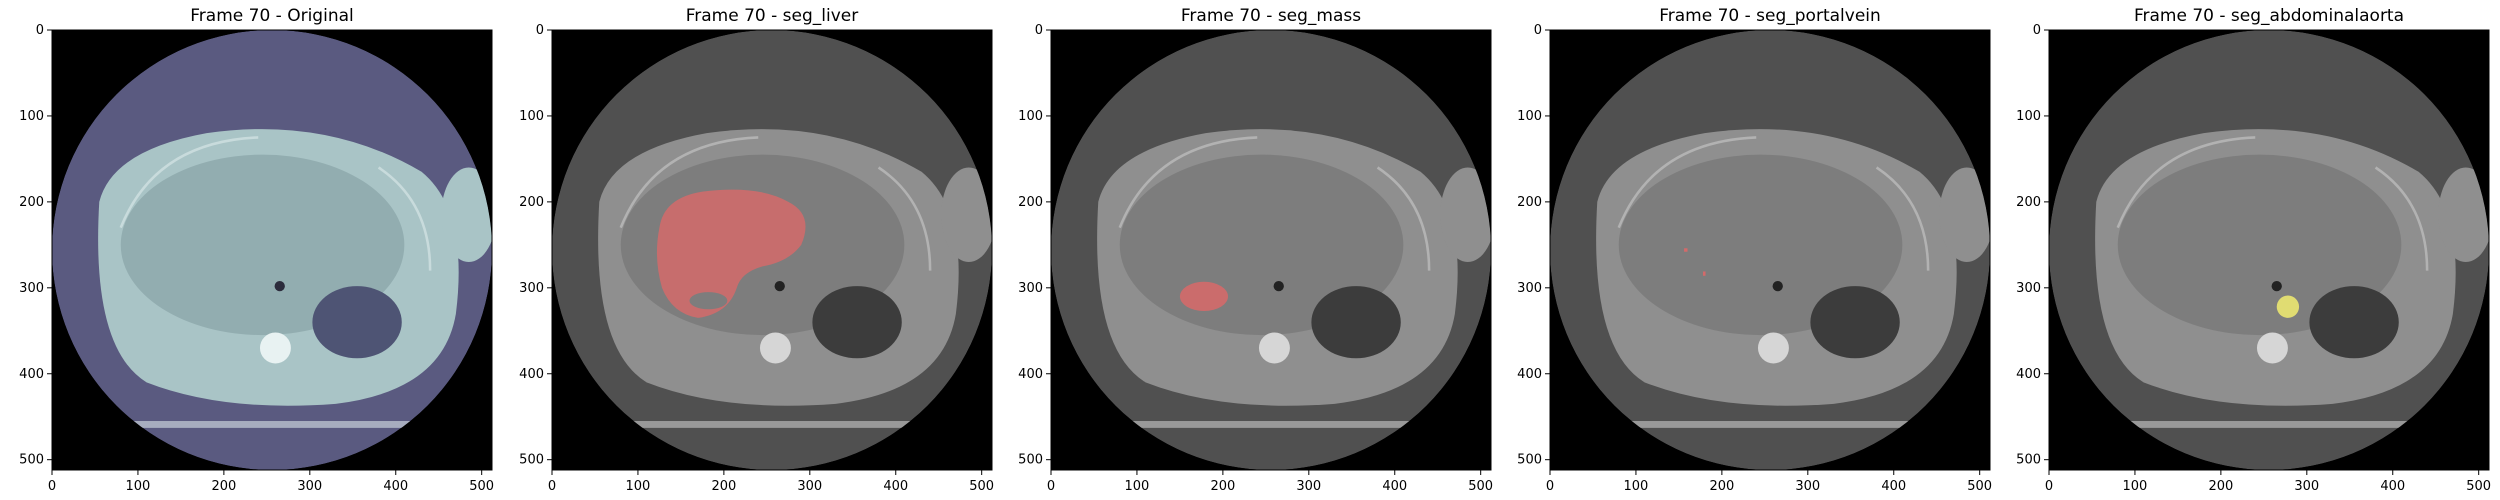 The width and height of the screenshot is (2500, 500). What do you see at coordinates (2288, 306) in the screenshot?
I see `aorta-mask` at bounding box center [2288, 306].